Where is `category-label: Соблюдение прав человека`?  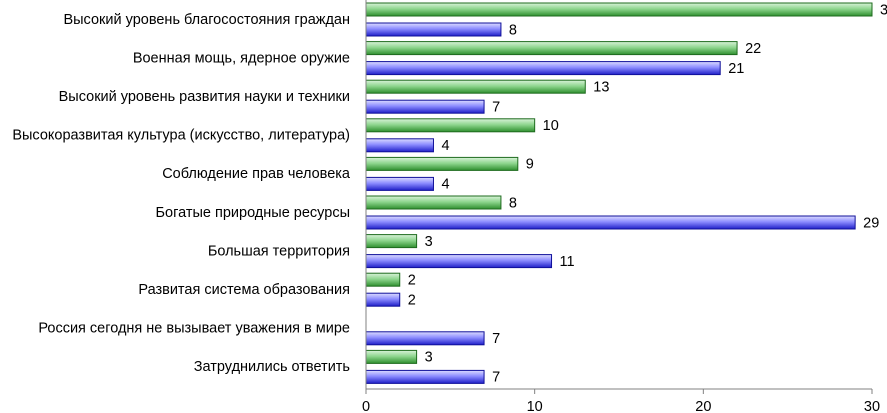 category-label: Соблюдение прав человека is located at coordinates (256, 174).